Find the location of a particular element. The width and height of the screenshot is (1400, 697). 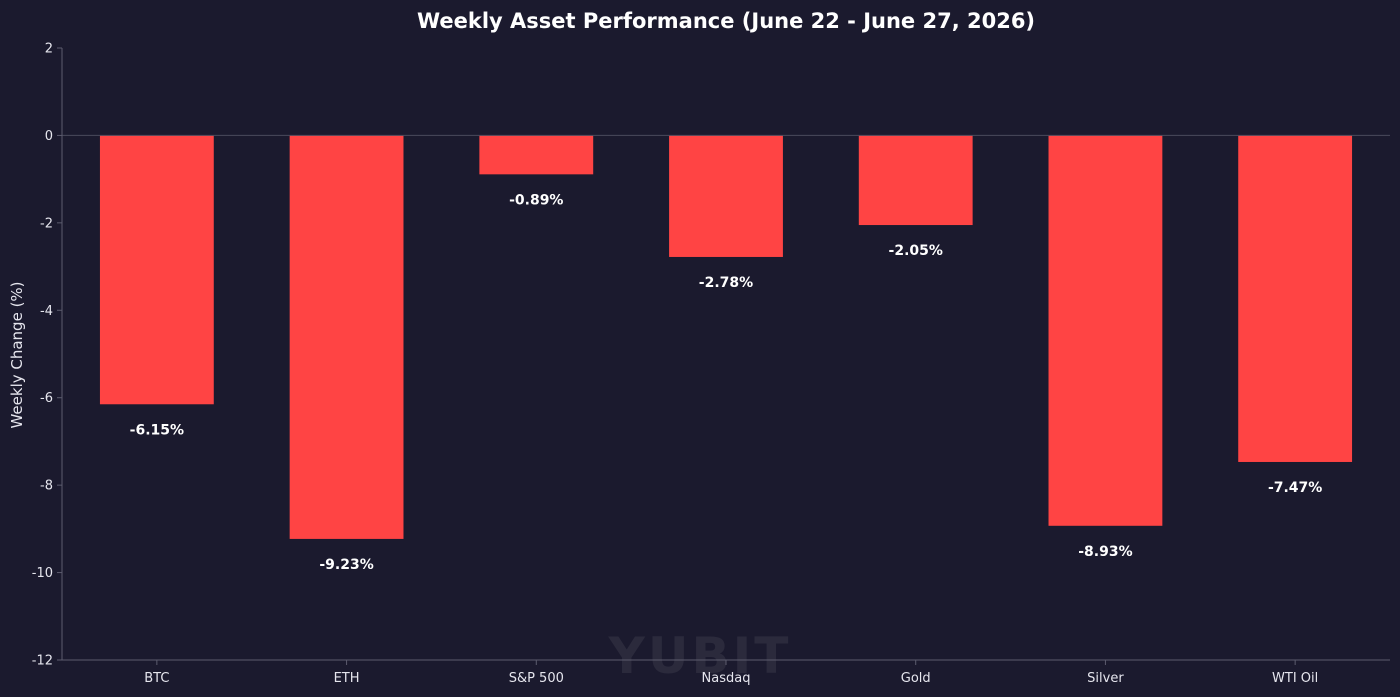

y-tick-label: -10 is located at coordinates (42, 573).